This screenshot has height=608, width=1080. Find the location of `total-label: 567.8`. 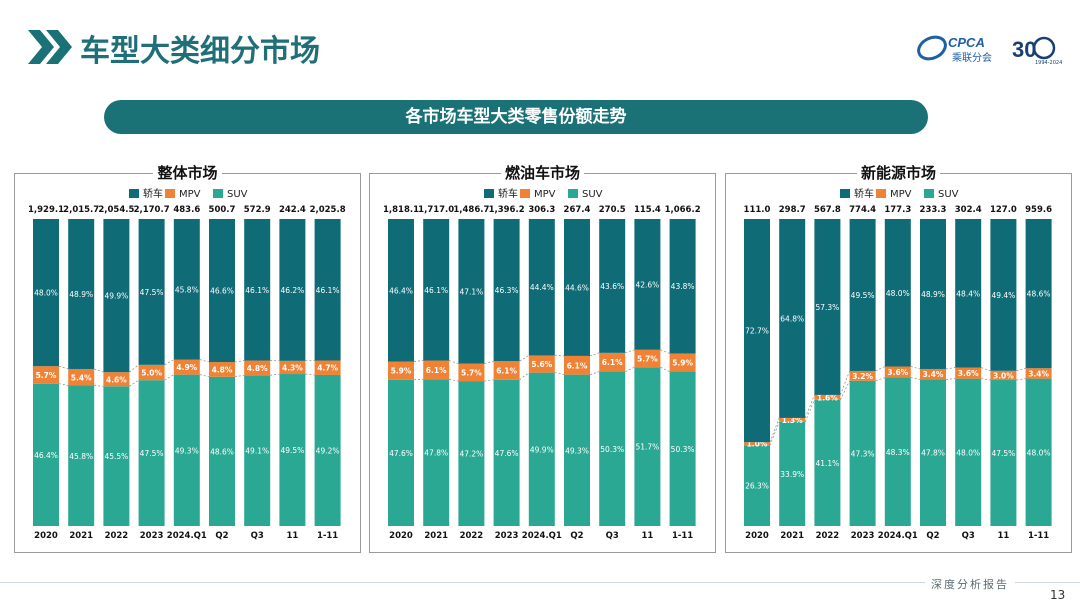

total-label: 567.8 is located at coordinates (827, 210).